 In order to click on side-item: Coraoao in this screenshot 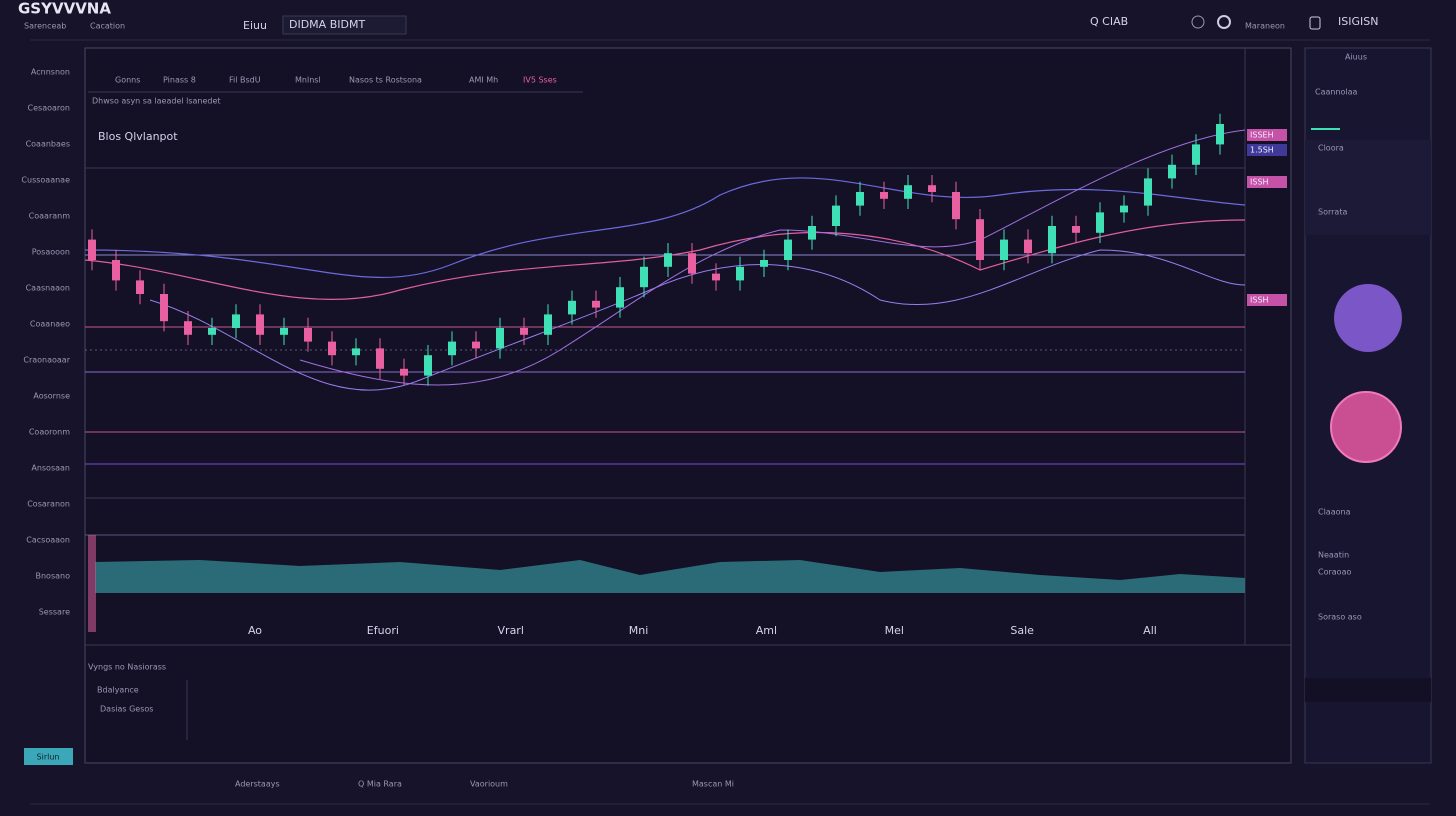, I will do `click(1334, 572)`.